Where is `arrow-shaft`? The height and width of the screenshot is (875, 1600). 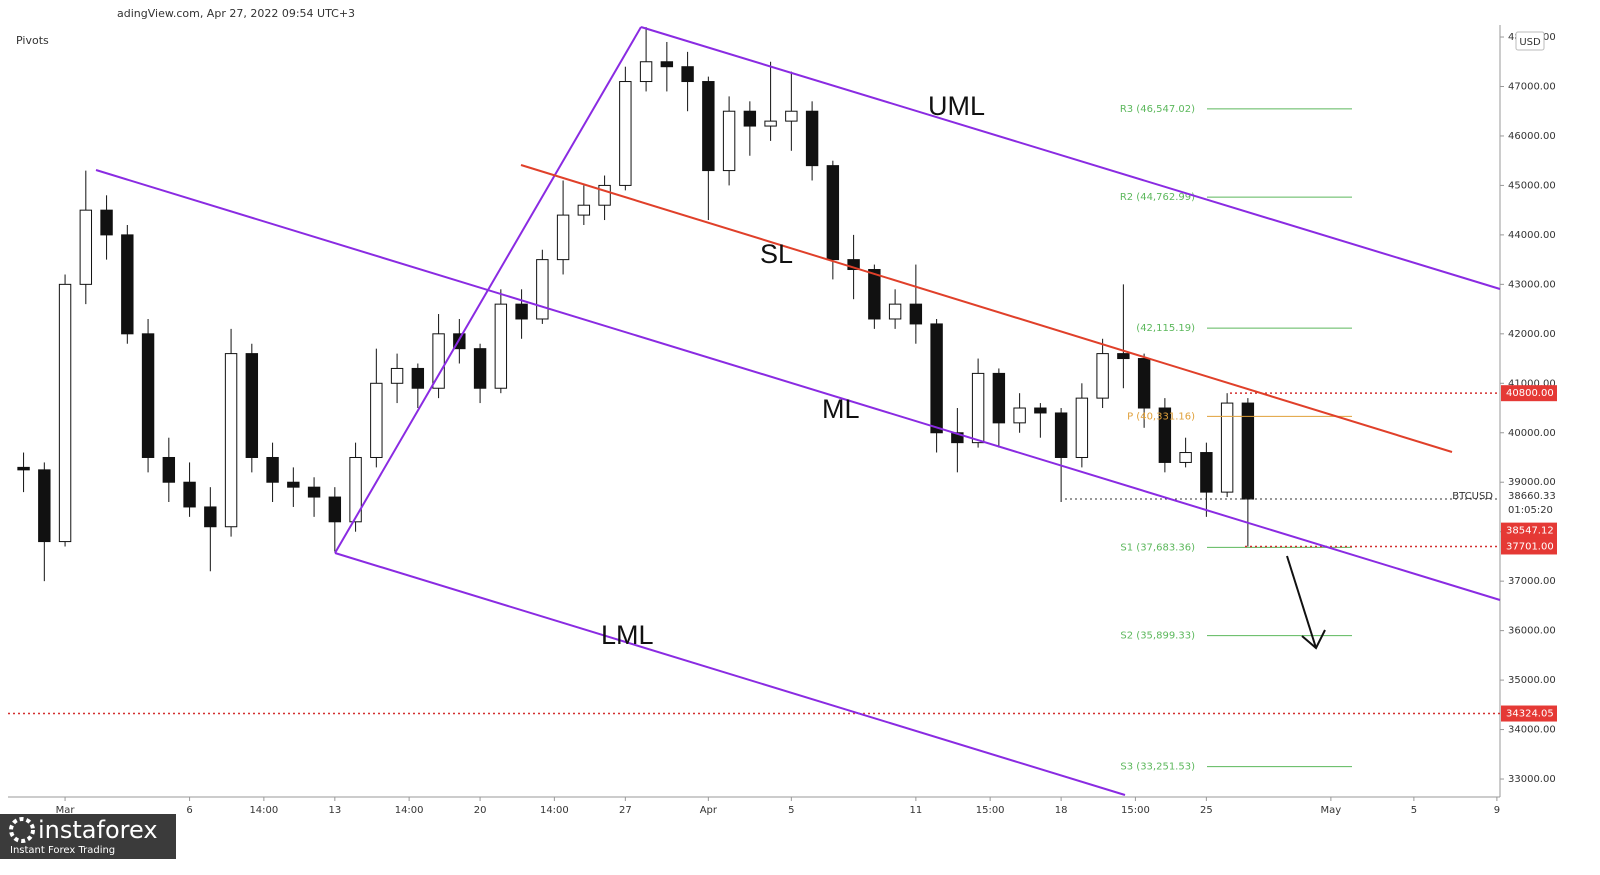 arrow-shaft is located at coordinates (1301, 602).